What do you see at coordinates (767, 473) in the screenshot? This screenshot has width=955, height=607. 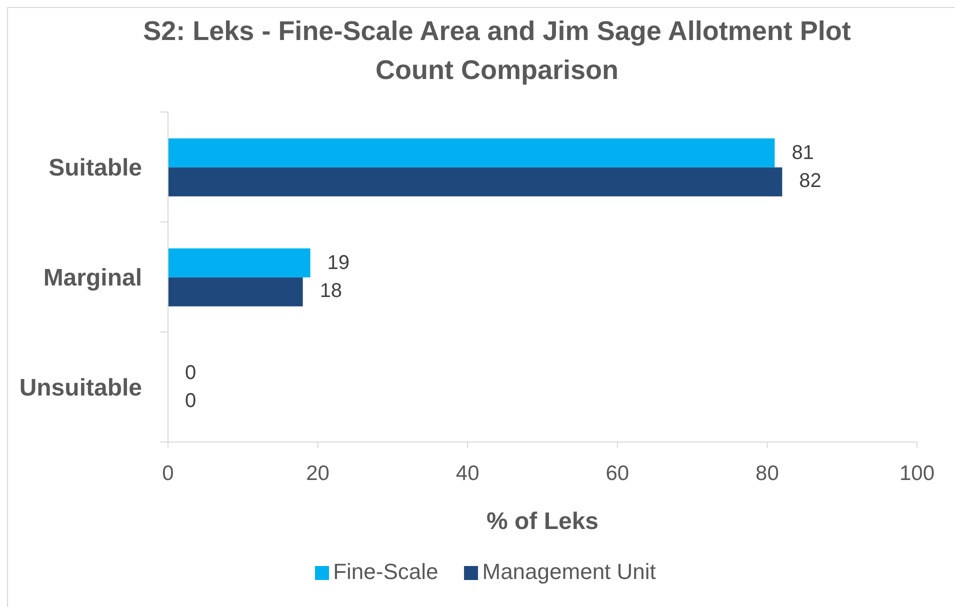 I see `x-tick-label: 80` at bounding box center [767, 473].